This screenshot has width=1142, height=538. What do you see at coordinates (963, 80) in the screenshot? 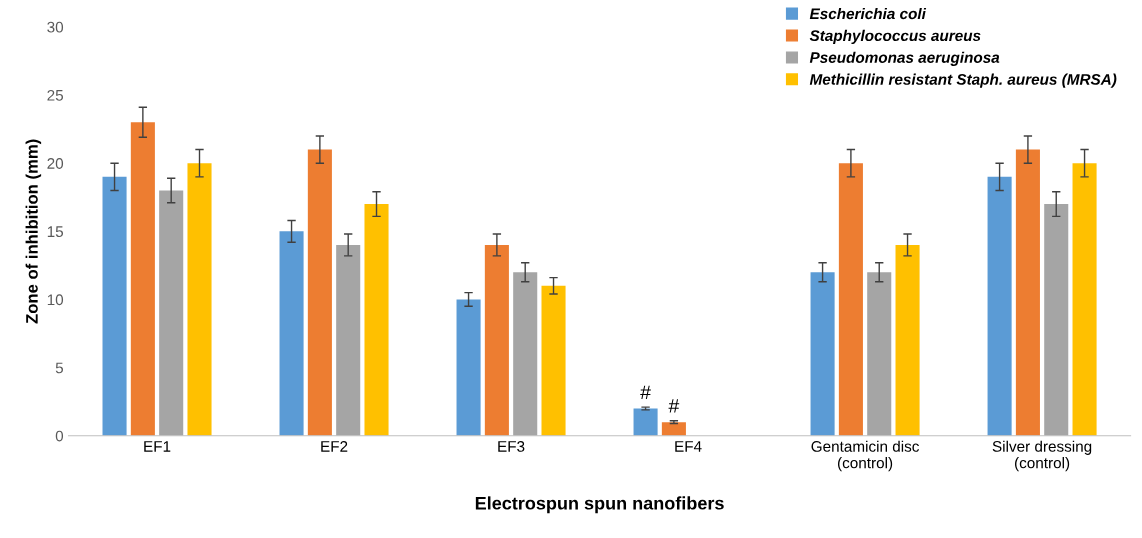
I see `legend-label: Methicillin resistant Staph. aureus (MRSA)` at bounding box center [963, 80].